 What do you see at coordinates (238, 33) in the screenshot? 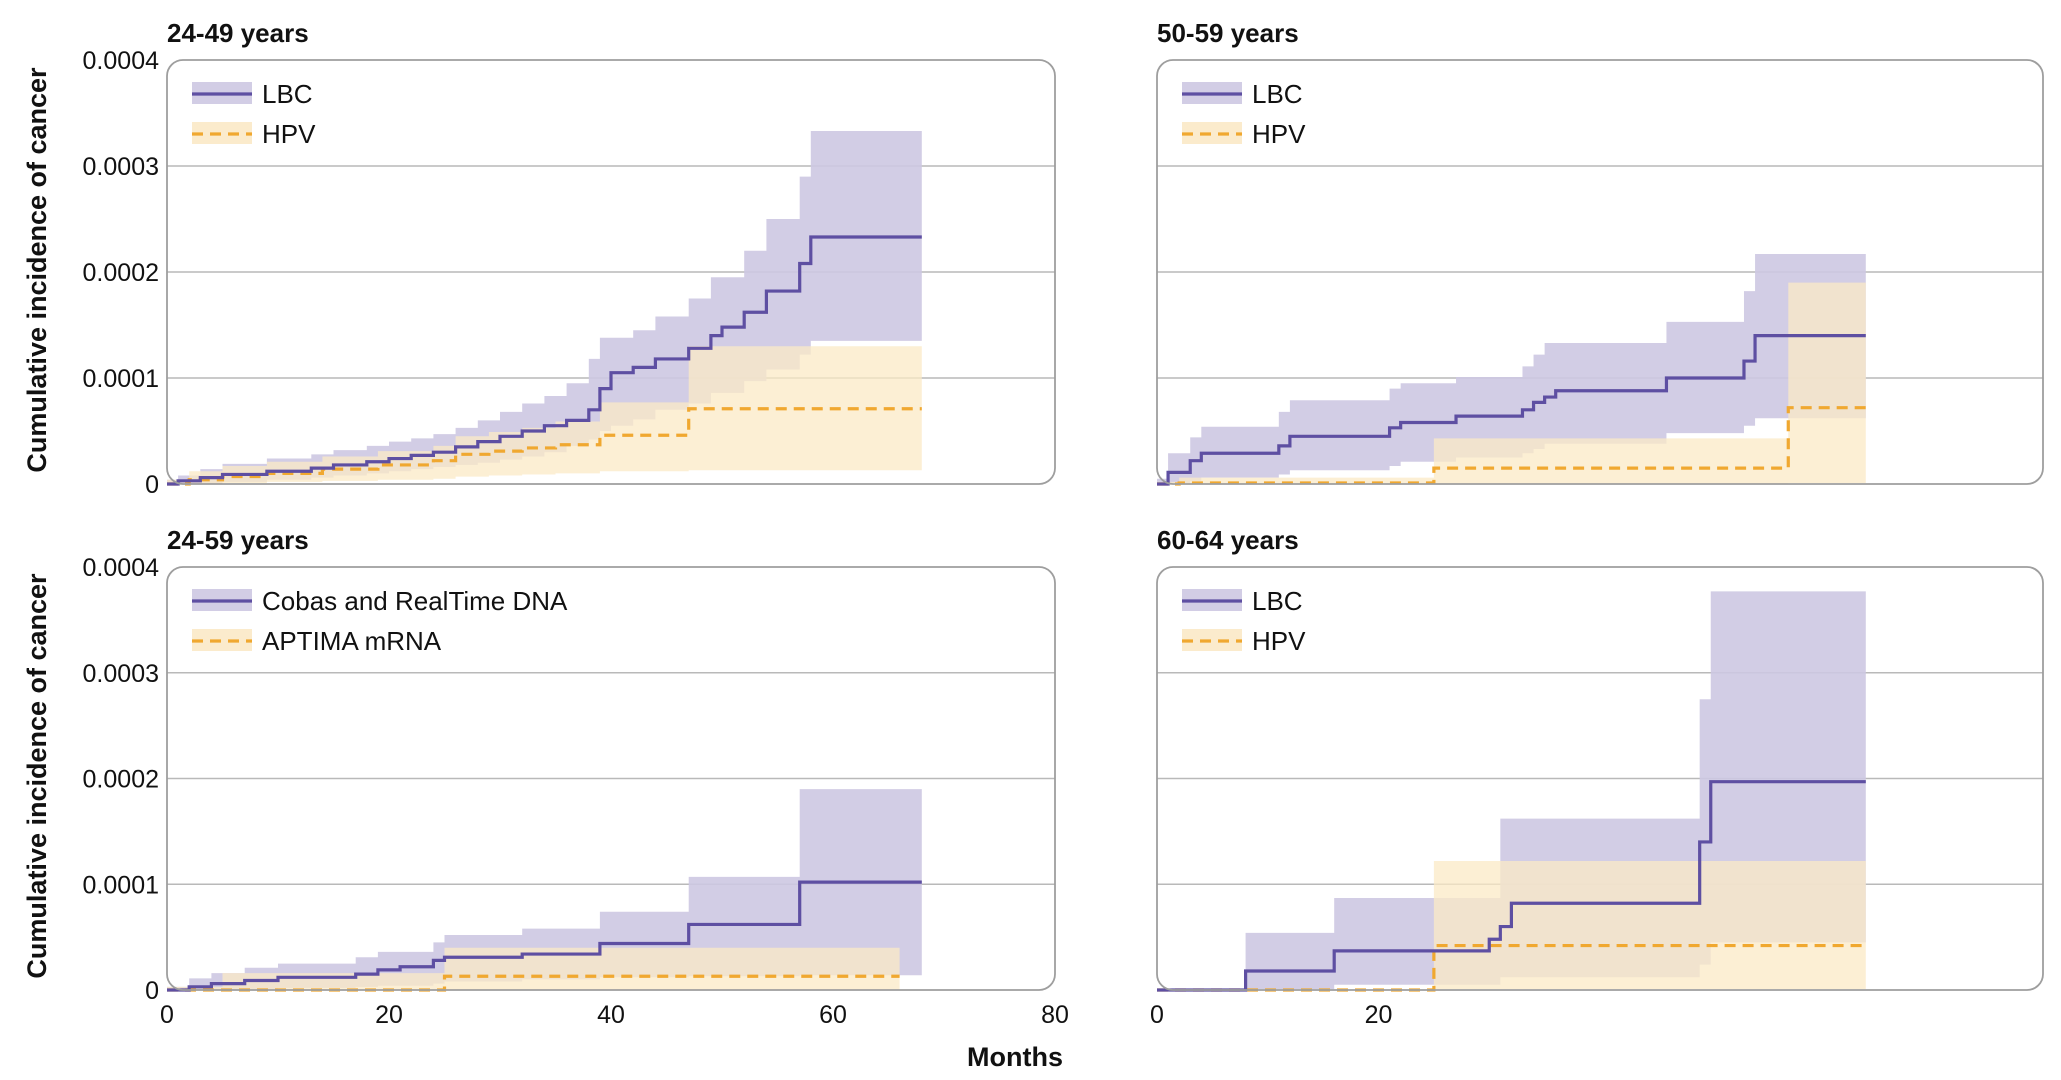
I see `panel-title: 24-49 years` at bounding box center [238, 33].